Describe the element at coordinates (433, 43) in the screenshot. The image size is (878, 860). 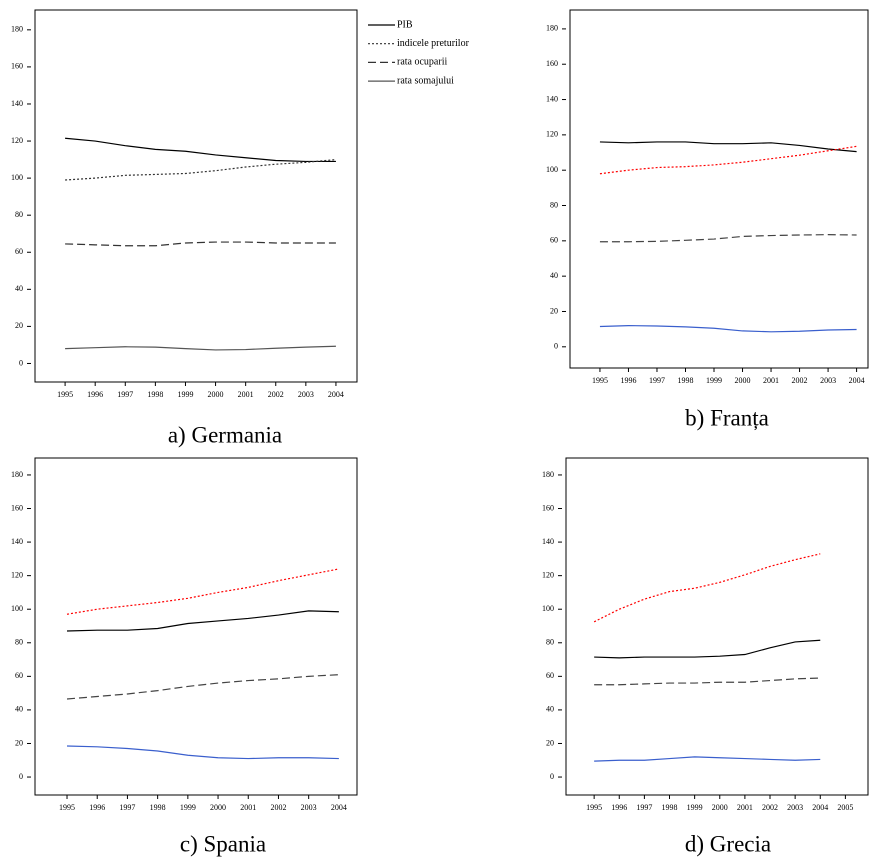
I see `legend-label: indicele preturilor` at that location.